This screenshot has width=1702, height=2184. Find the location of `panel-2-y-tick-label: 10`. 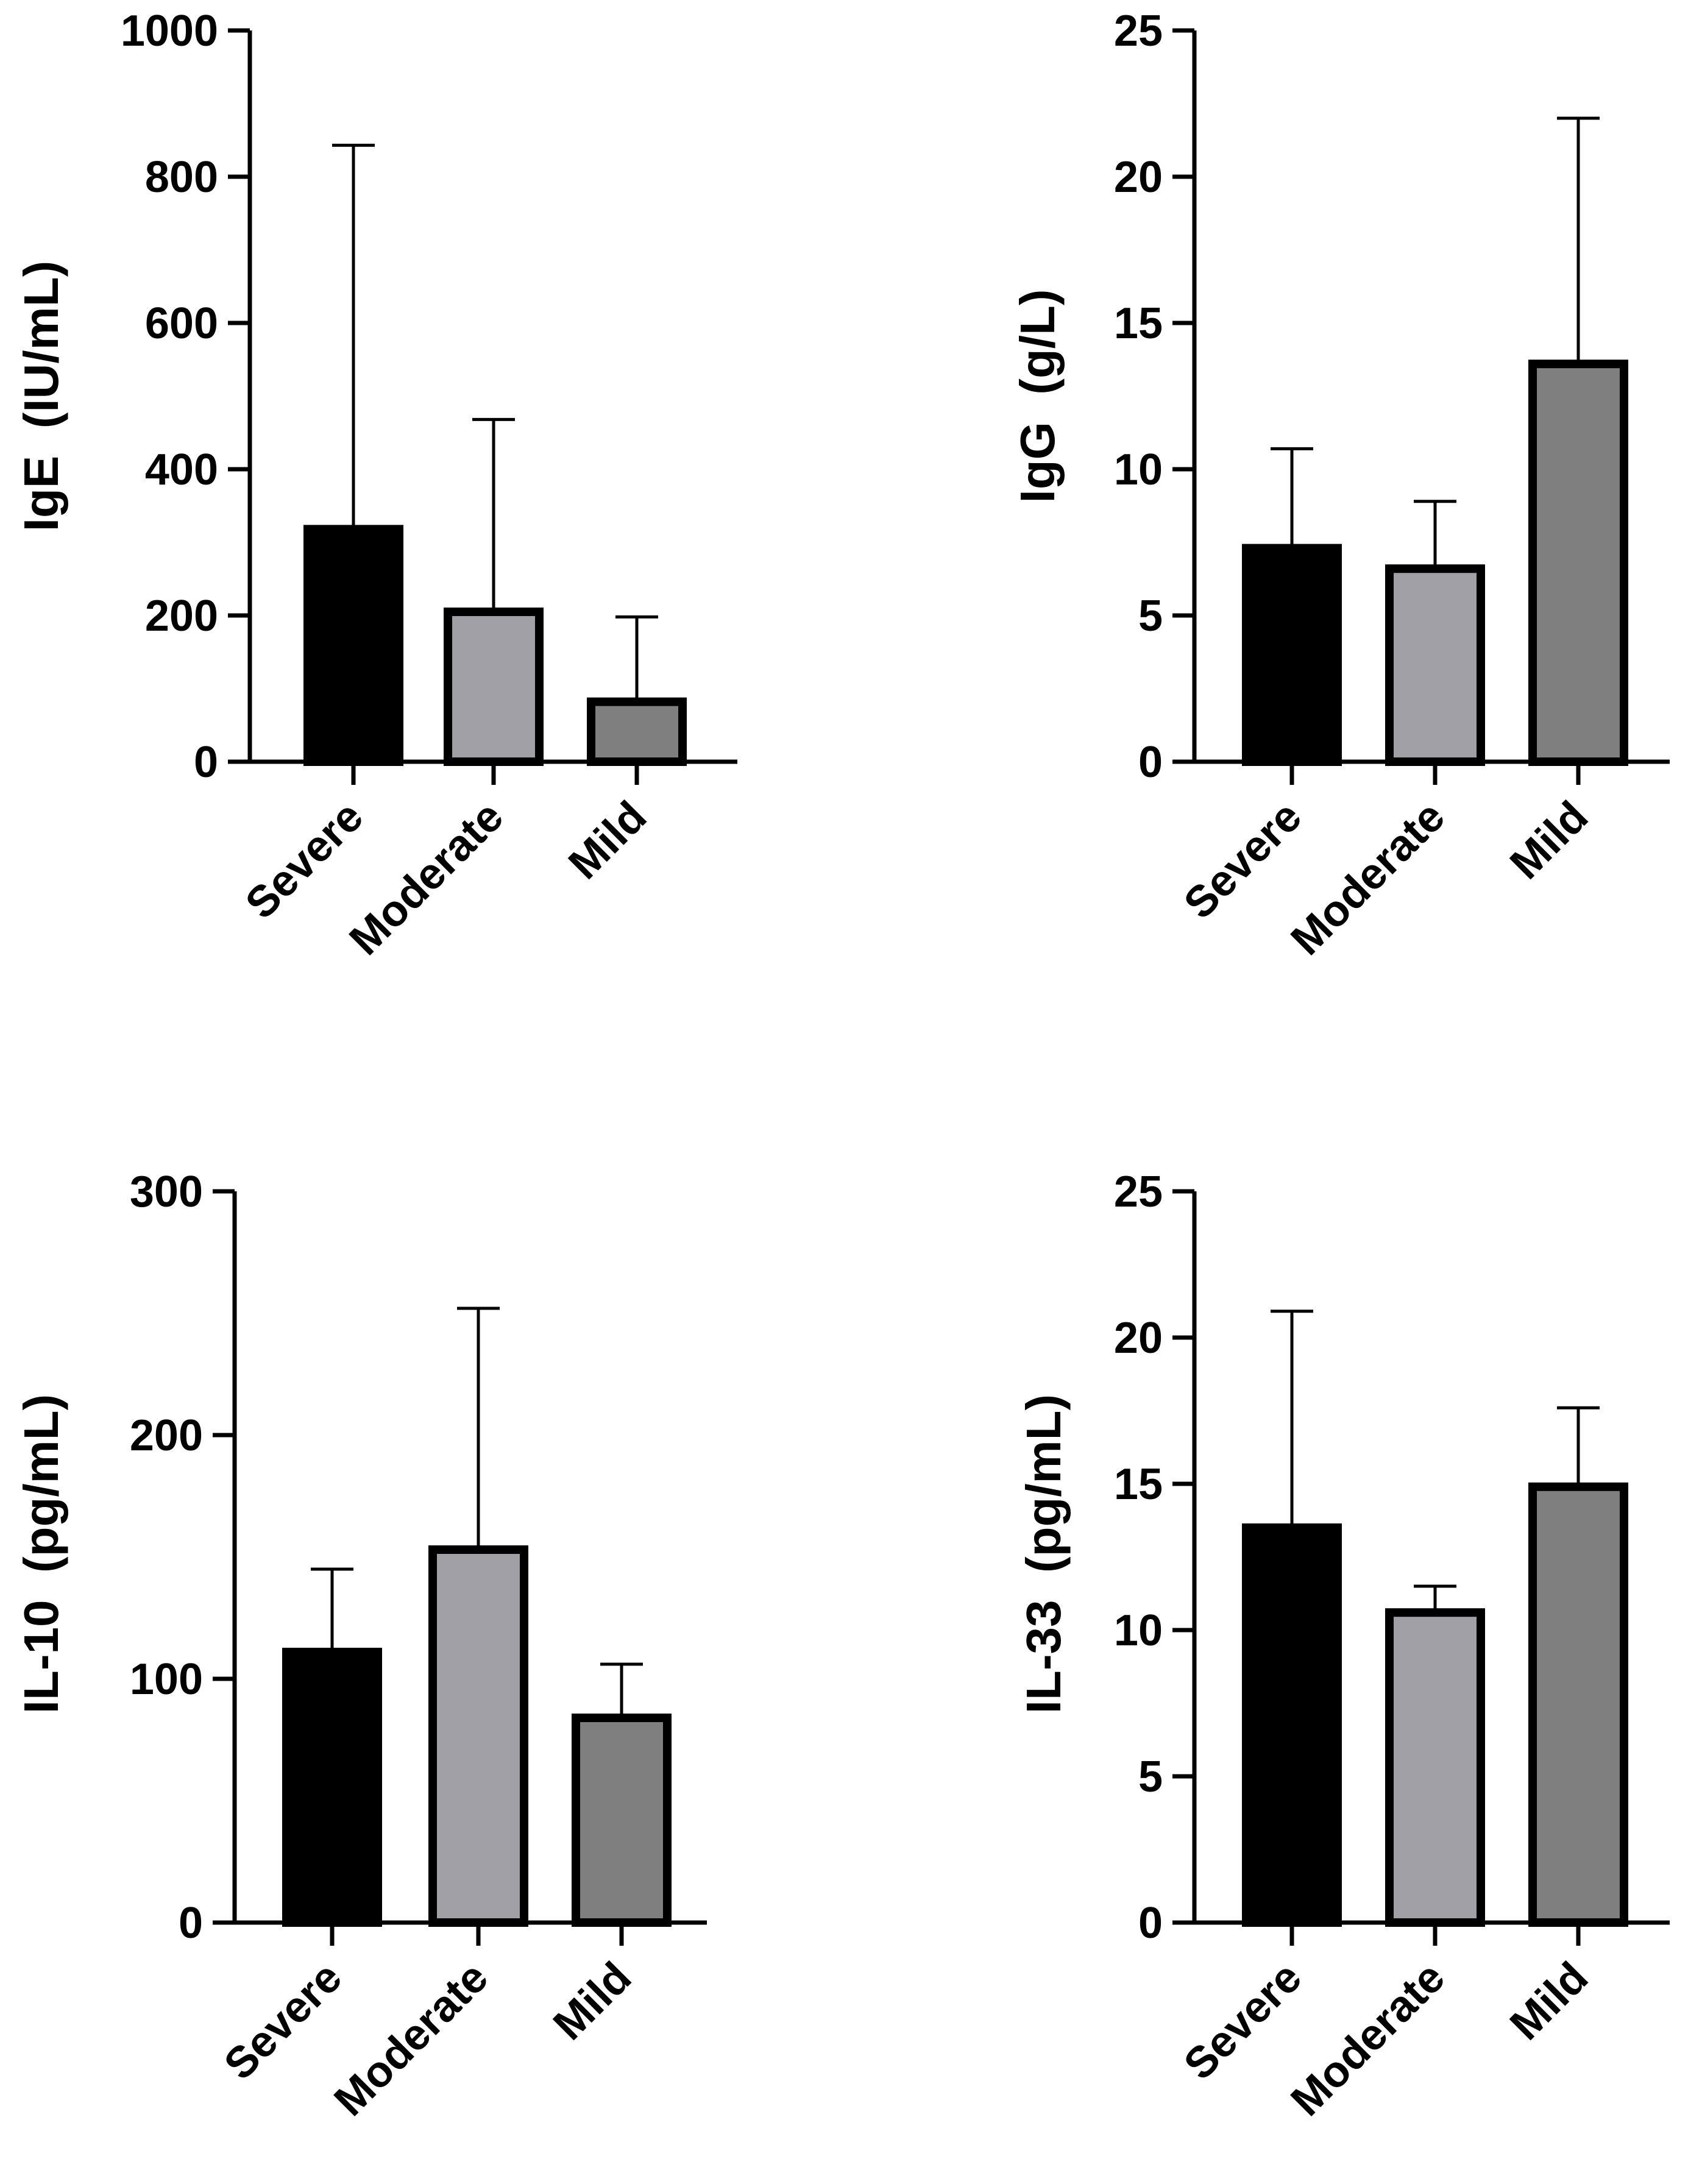

panel-2-y-tick-label: 10 is located at coordinates (1139, 469).